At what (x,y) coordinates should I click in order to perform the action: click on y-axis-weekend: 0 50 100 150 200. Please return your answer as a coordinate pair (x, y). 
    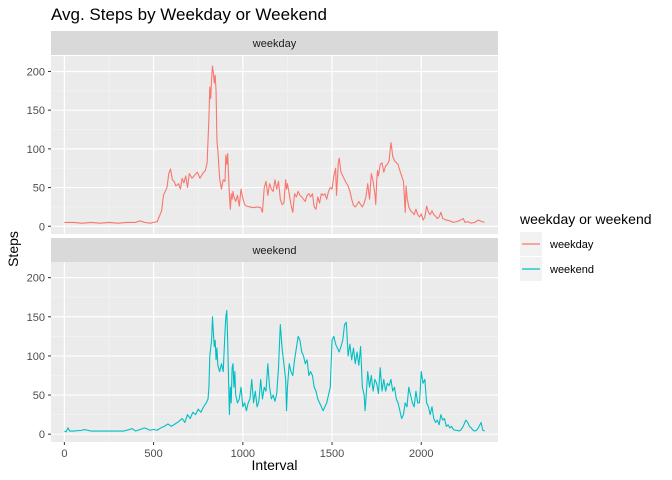
    Looking at the image, I should click on (39, 357).